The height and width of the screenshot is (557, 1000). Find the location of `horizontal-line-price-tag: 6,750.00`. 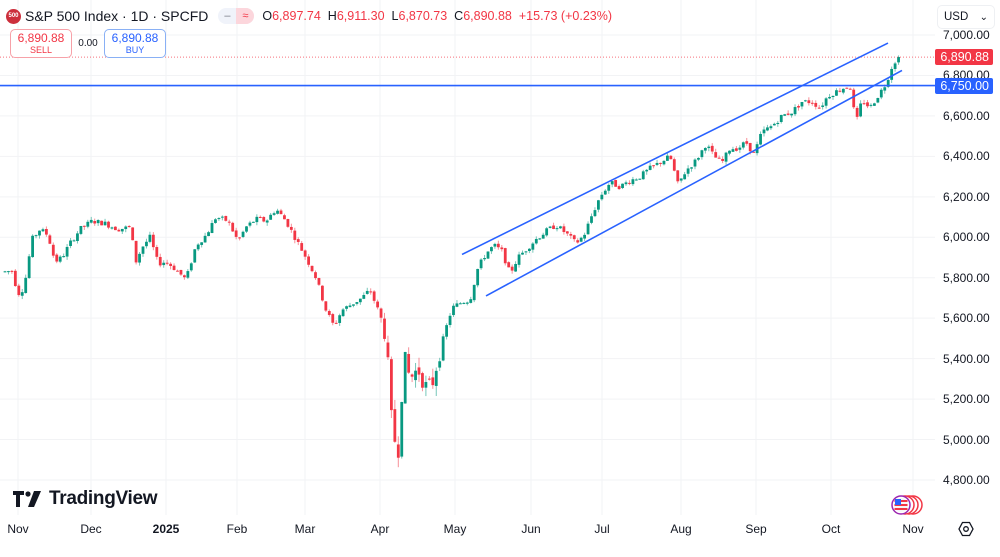

horizontal-line-price-tag: 6,750.00 is located at coordinates (964, 86).